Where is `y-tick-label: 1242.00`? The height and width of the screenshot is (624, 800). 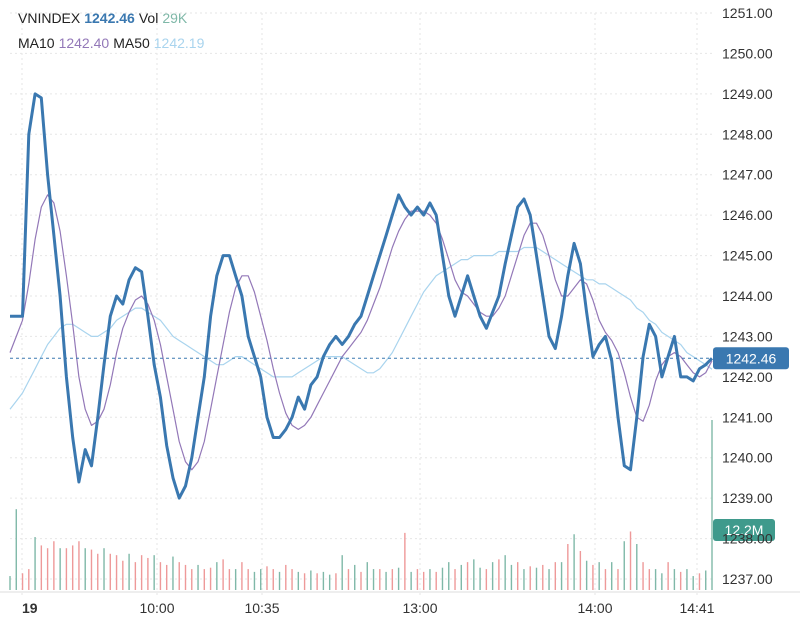
y-tick-label: 1242.00 is located at coordinates (747, 377).